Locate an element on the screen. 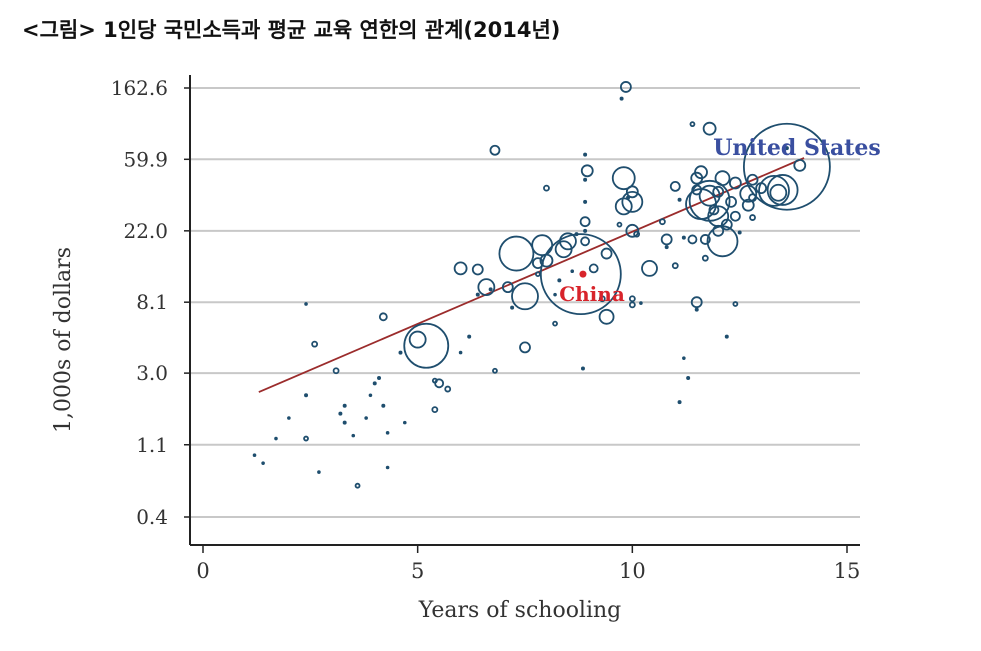 The width and height of the screenshot is (981, 651). labels-layer: United States China is located at coordinates (720, 220).